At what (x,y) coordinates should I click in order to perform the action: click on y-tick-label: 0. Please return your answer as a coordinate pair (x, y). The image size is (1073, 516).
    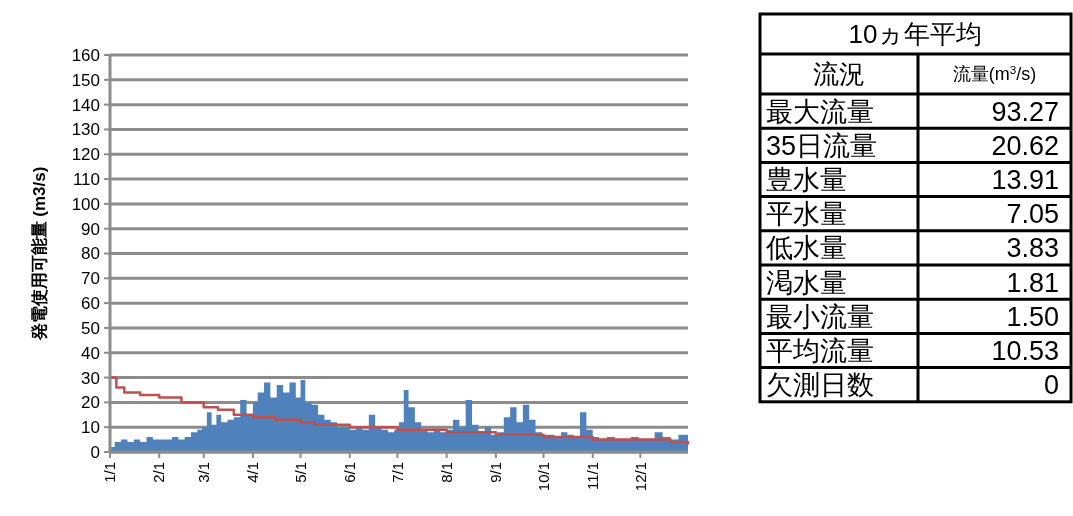
    Looking at the image, I should click on (95, 452).